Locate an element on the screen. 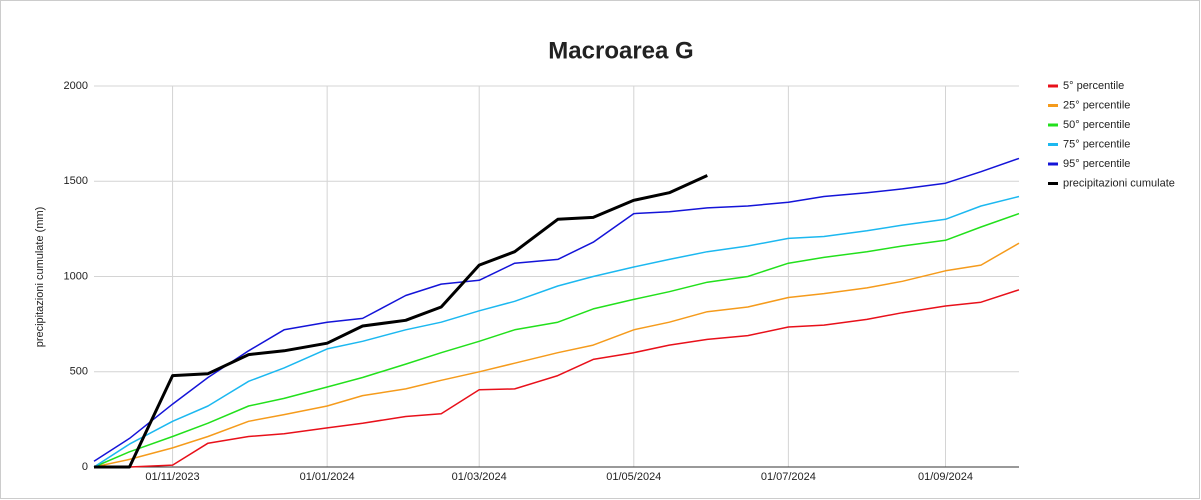  x-tick-label: 01/07/2024 is located at coordinates (788, 477).